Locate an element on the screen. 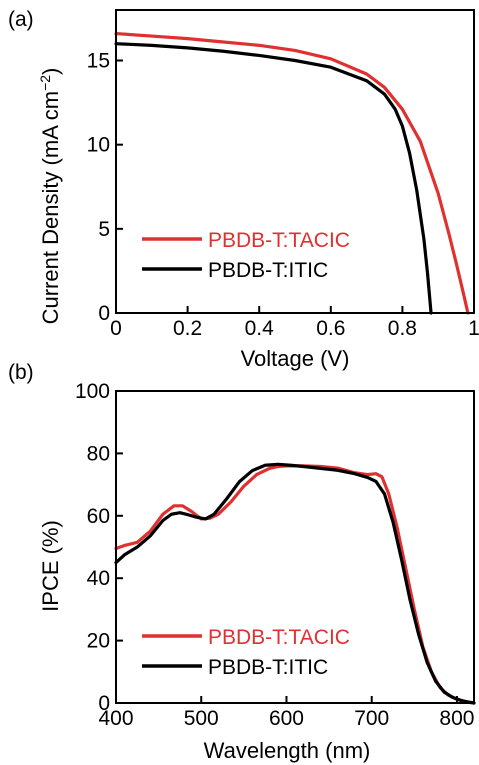 Image resolution: width=479 pixels, height=765 pixels. ylabel-sup-a: −2 is located at coordinates (45, 83).